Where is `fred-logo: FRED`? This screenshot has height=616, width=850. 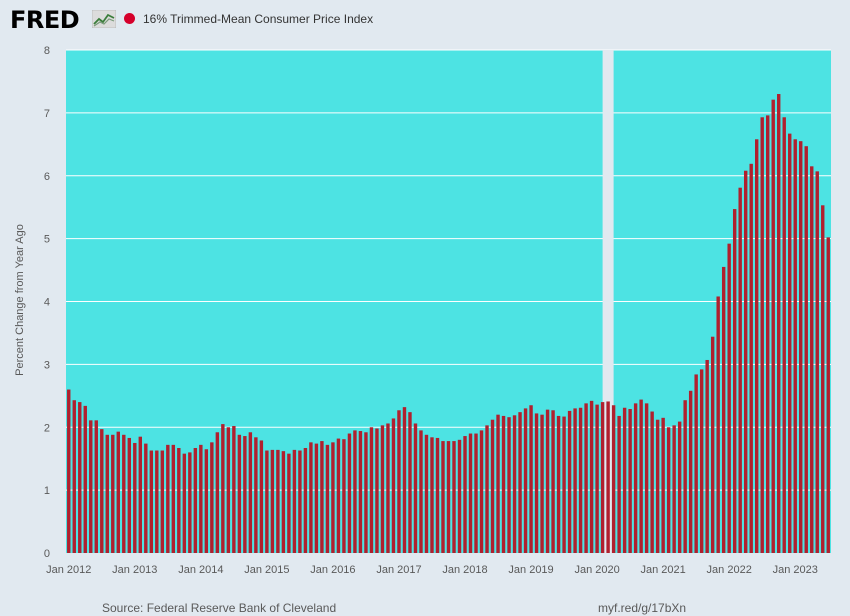 fred-logo: FRED is located at coordinates (45, 20).